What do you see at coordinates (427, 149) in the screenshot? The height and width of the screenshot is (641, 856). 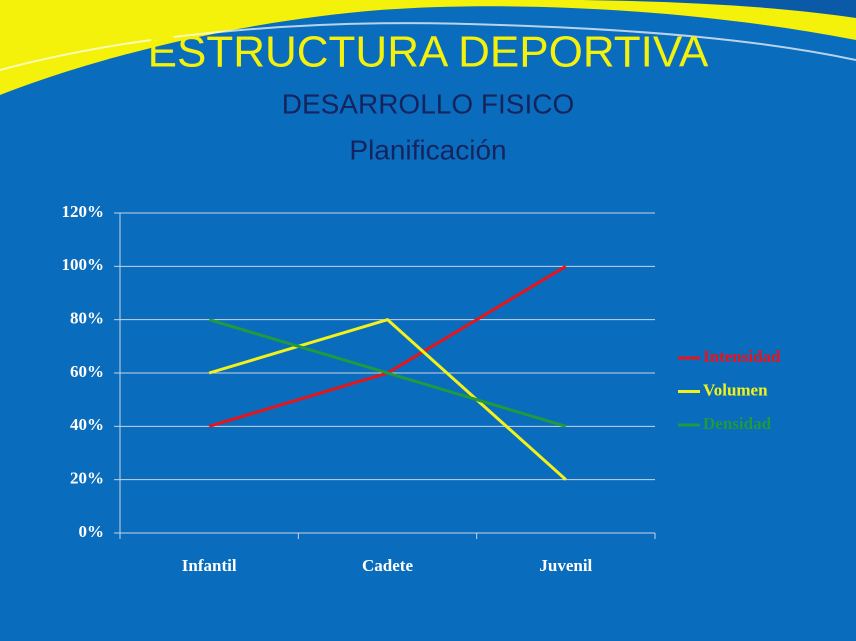 I see `subtitle: Planificación` at bounding box center [427, 149].